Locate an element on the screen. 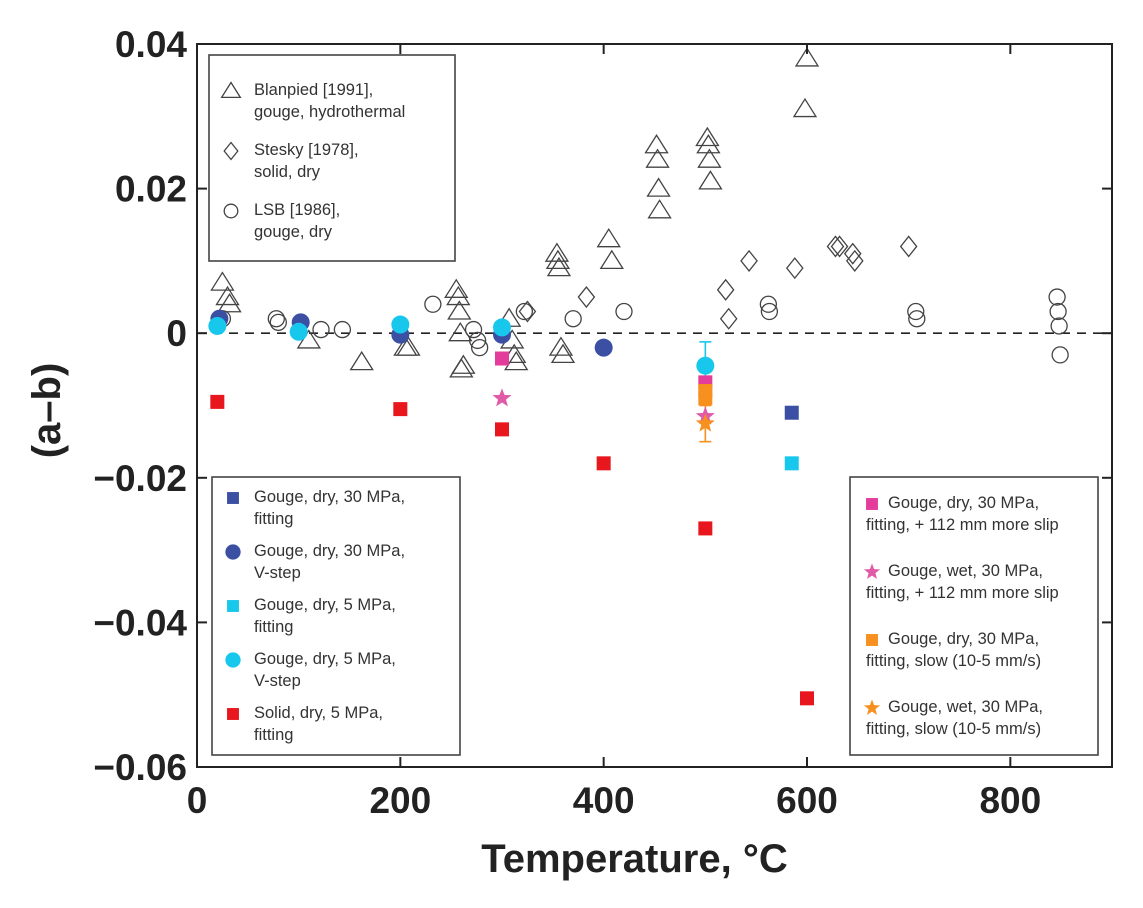 The height and width of the screenshot is (908, 1143). x-tick-label-2: 400 is located at coordinates (604, 800).